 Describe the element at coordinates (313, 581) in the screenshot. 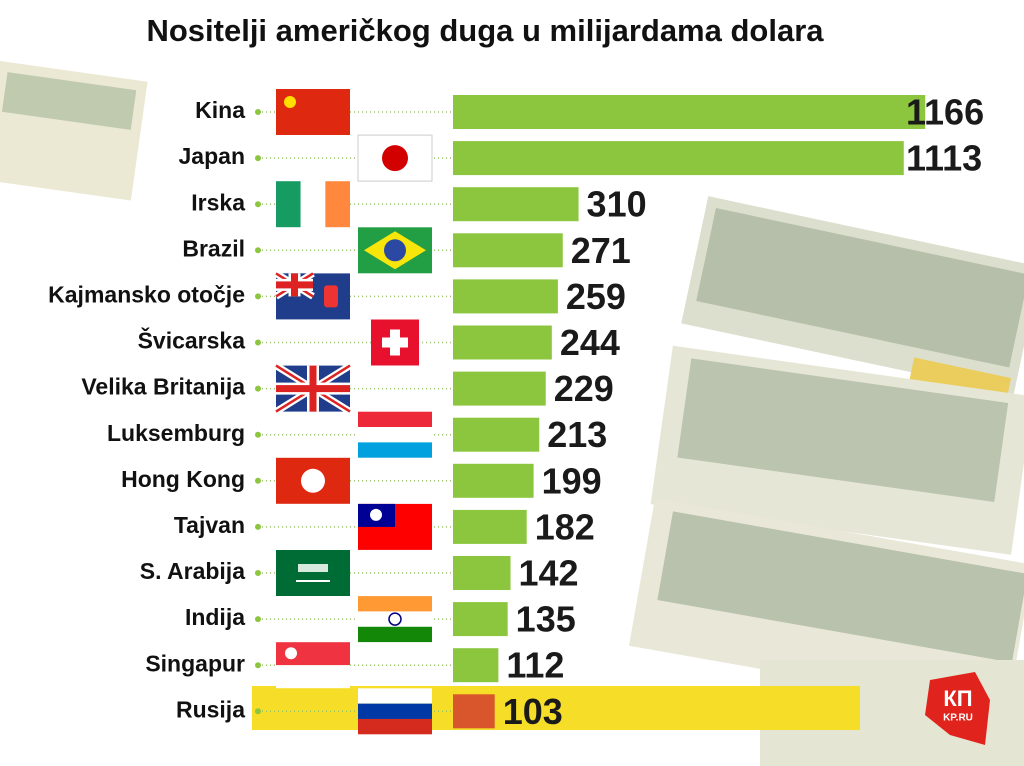

I see `flag-sword` at that location.